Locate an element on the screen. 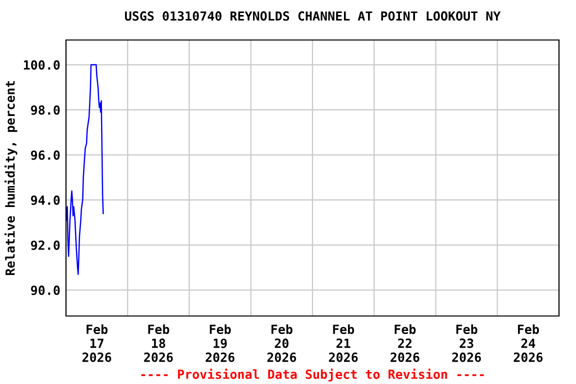 Image resolution: width=576 pixels, height=384 pixels. y-tick-label: 90.0 is located at coordinates (45, 291).